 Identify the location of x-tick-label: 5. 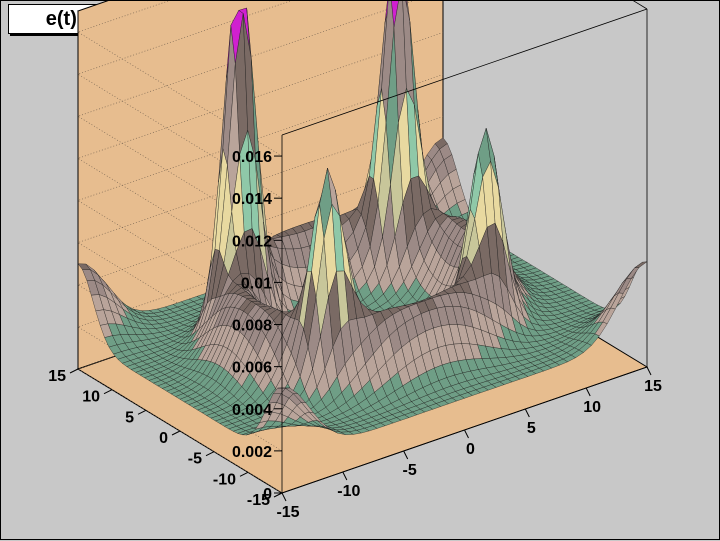
(531, 428).